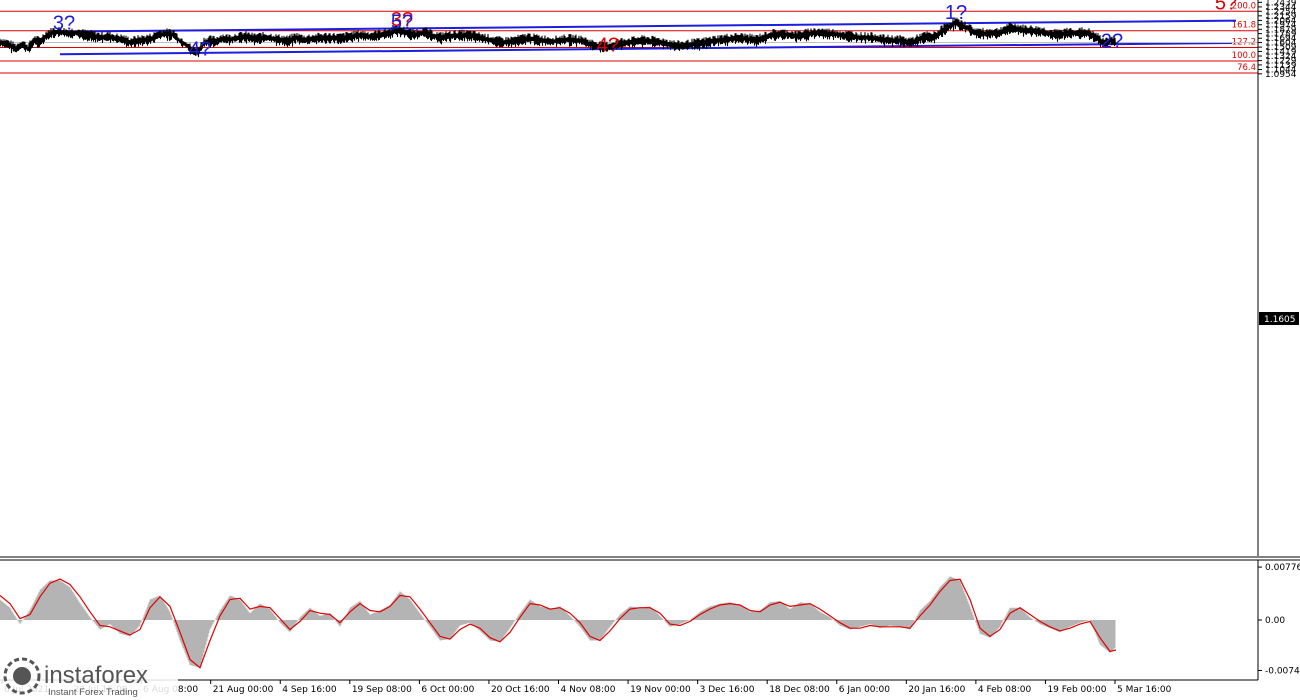  I want to click on oscillator-histogram, so click(558, 622).